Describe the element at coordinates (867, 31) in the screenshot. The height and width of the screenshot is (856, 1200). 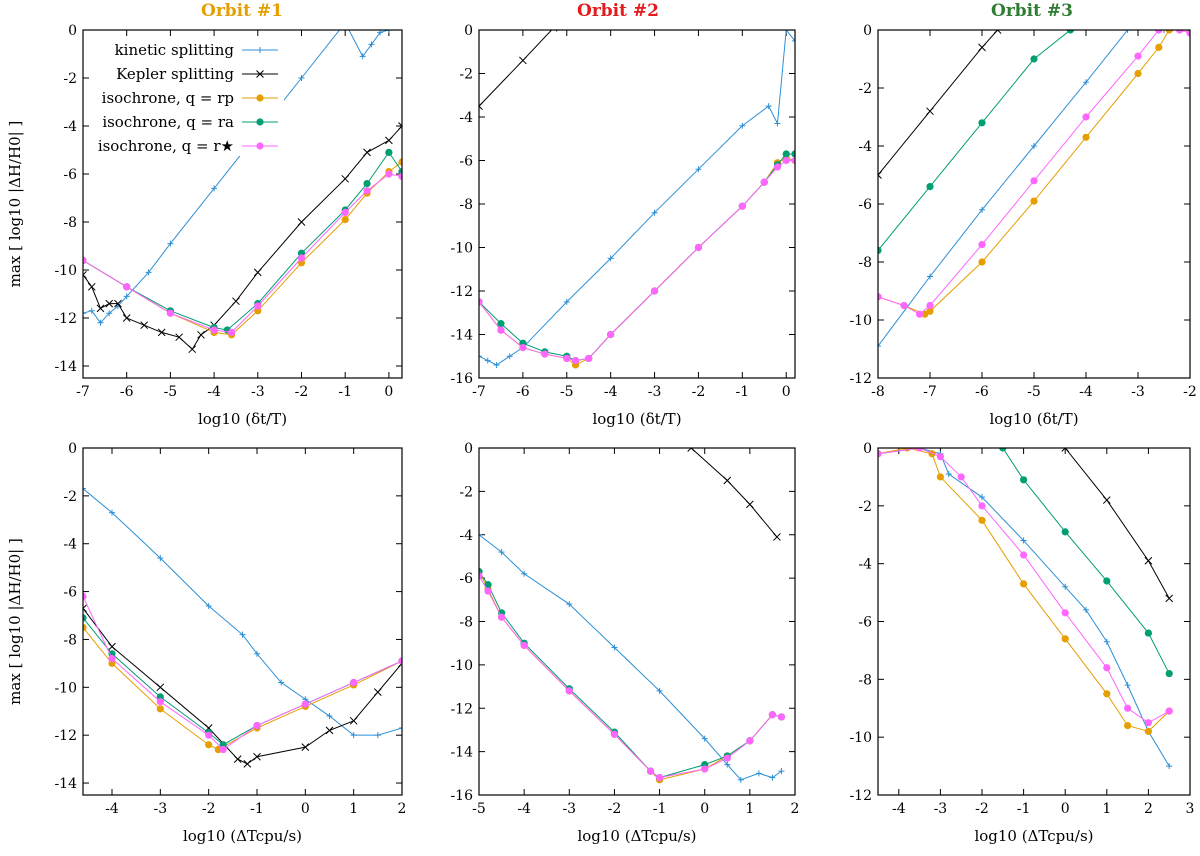
I see `y-tick-label: 0` at that location.